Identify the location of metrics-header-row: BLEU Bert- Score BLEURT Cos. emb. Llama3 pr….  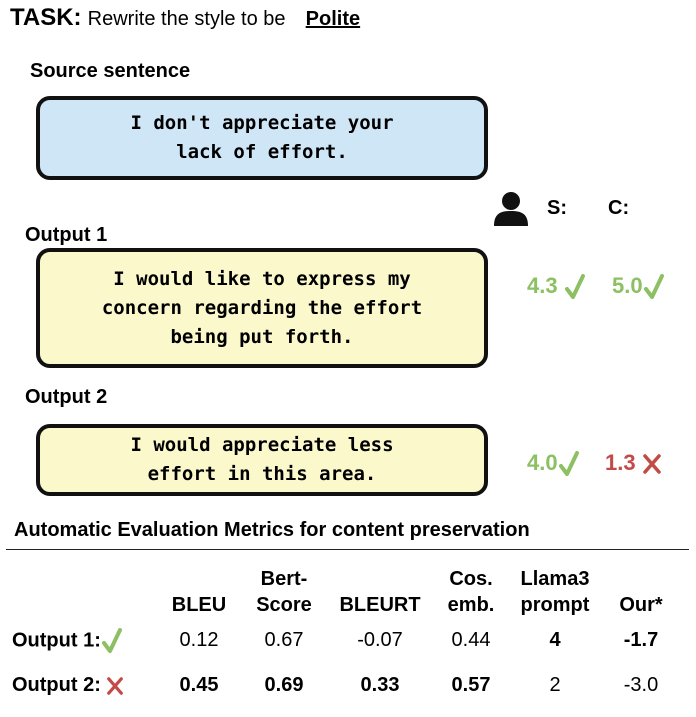
(345, 592).